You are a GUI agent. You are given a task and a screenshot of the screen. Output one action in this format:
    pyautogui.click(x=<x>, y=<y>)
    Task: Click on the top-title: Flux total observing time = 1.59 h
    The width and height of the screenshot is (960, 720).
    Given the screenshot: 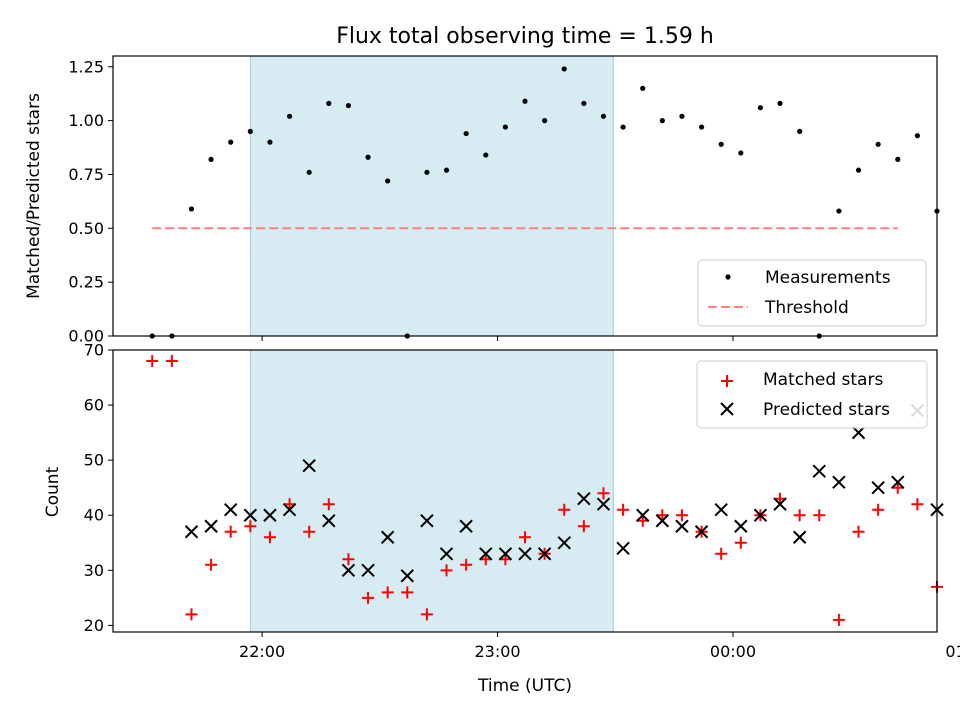 What is the action you would take?
    pyautogui.click(x=525, y=36)
    